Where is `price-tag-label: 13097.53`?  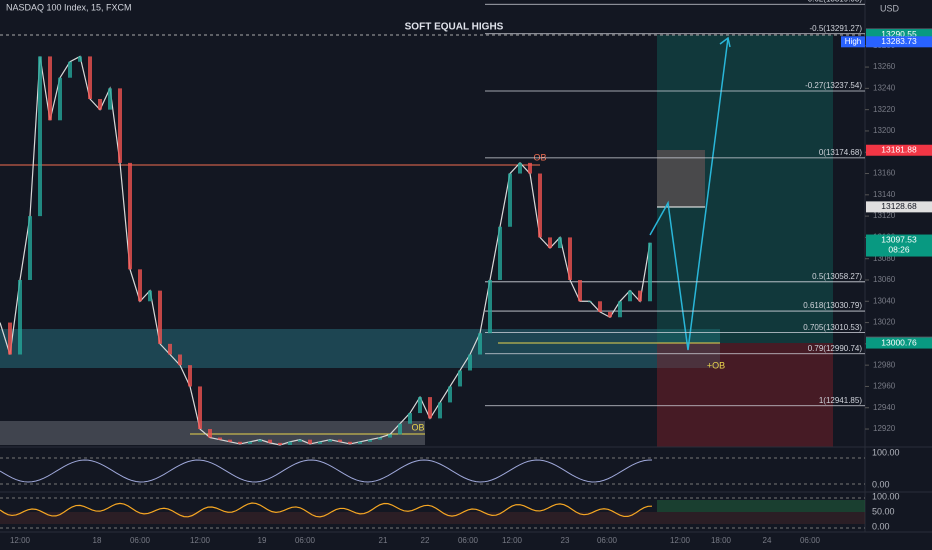
price-tag-label: 13097.53 is located at coordinates (899, 239).